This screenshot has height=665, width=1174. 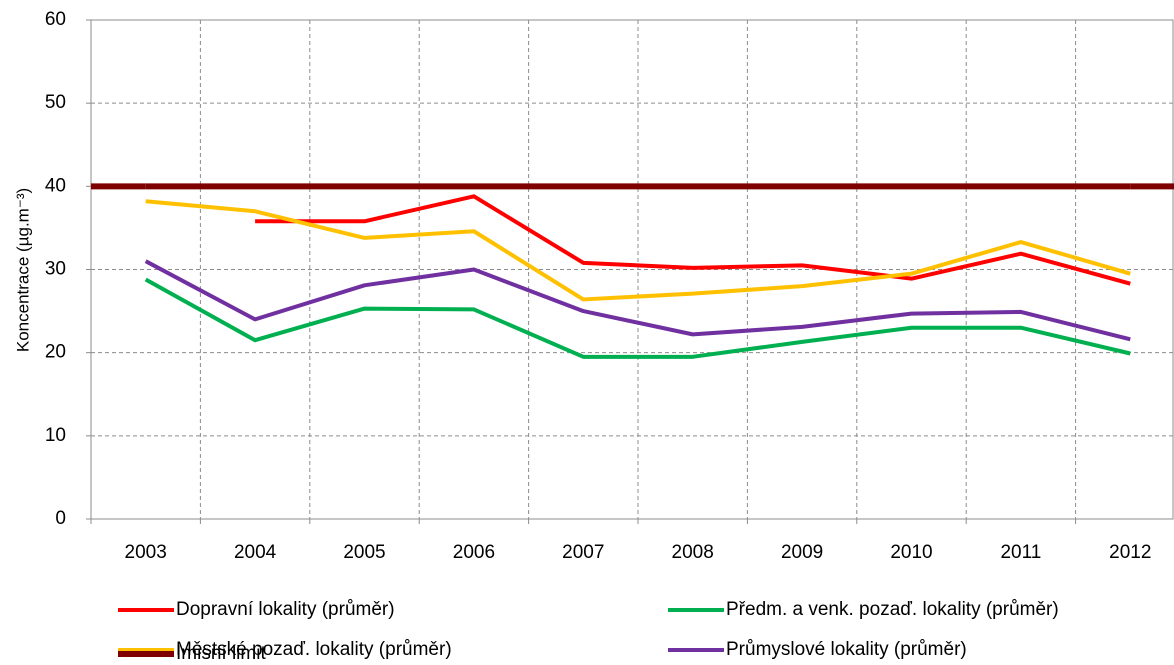 I want to click on x-tick-label: 2003, so click(x=146, y=552).